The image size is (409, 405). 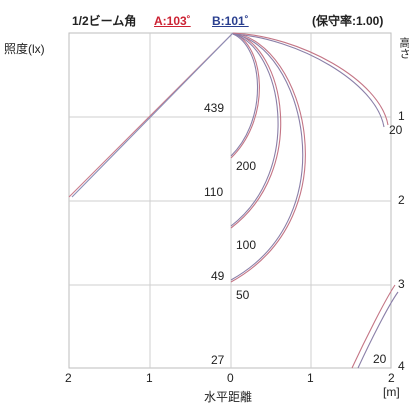 What do you see at coordinates (401, 366) in the screenshot?
I see `height-tick: 4` at bounding box center [401, 366].